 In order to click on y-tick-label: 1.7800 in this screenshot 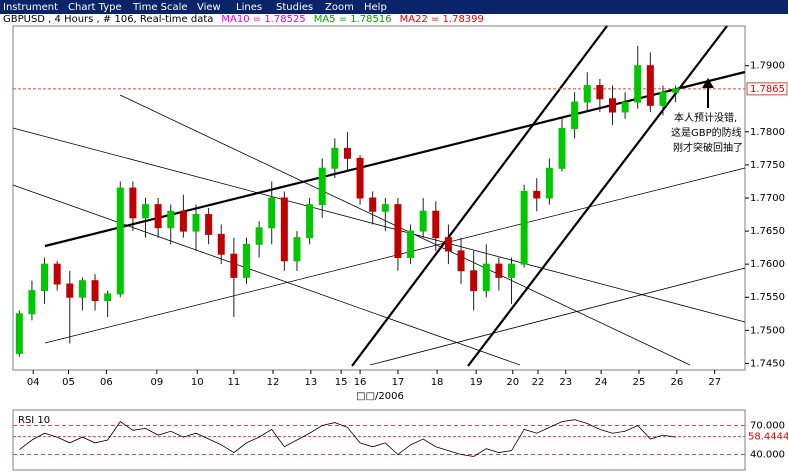, I will do `click(767, 132)`.